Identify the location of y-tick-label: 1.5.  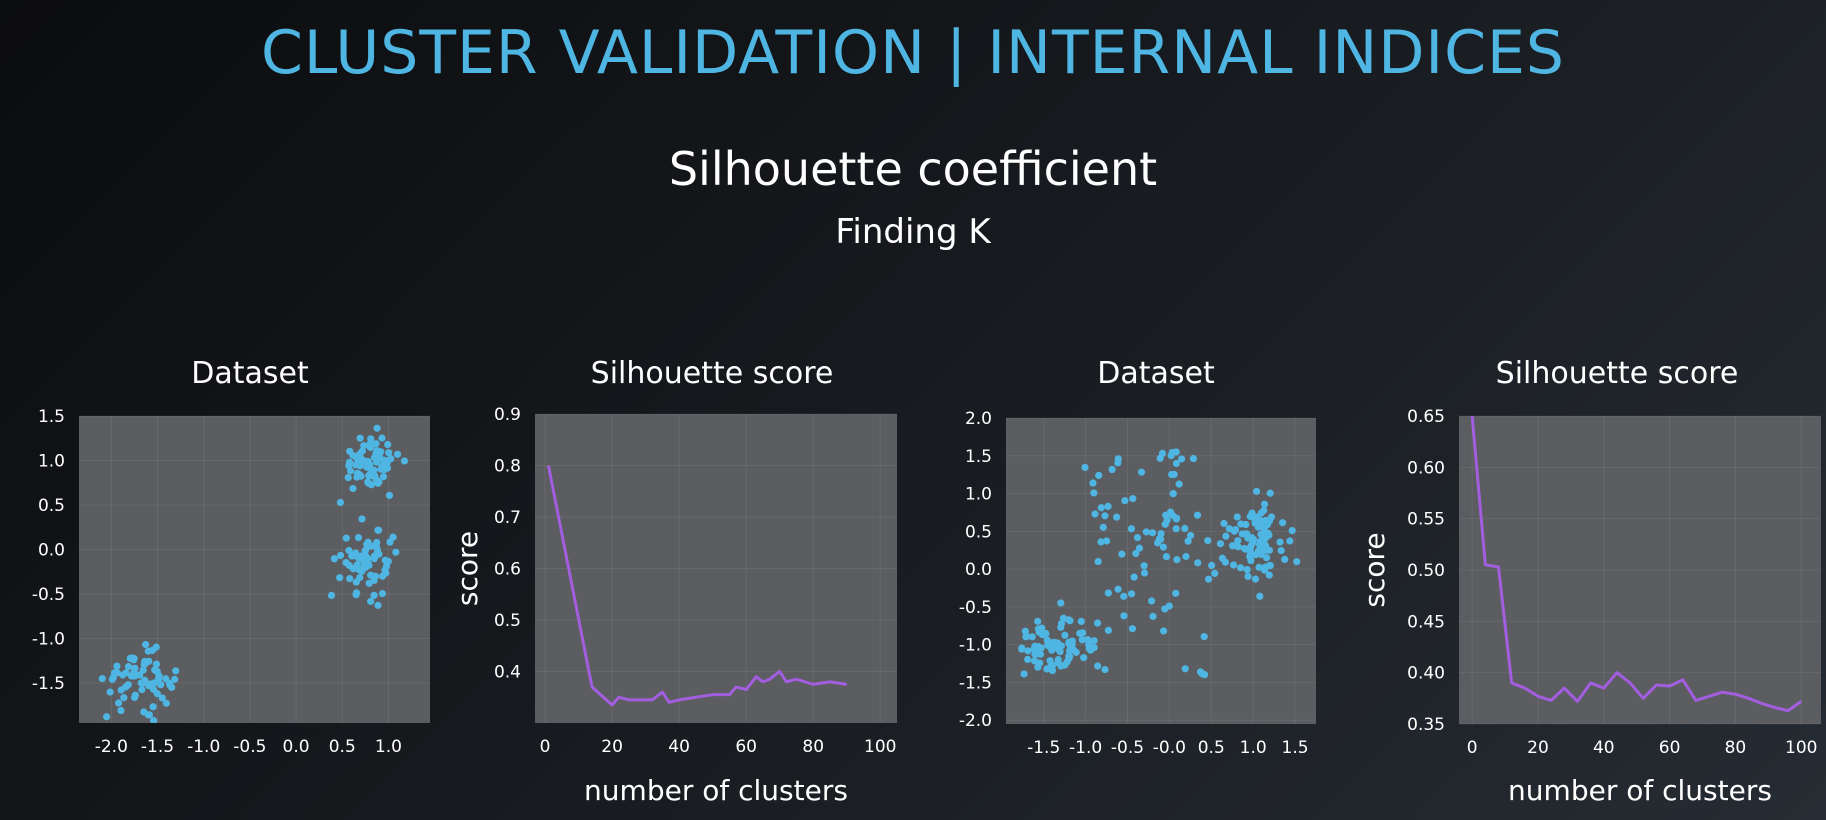
(978, 457).